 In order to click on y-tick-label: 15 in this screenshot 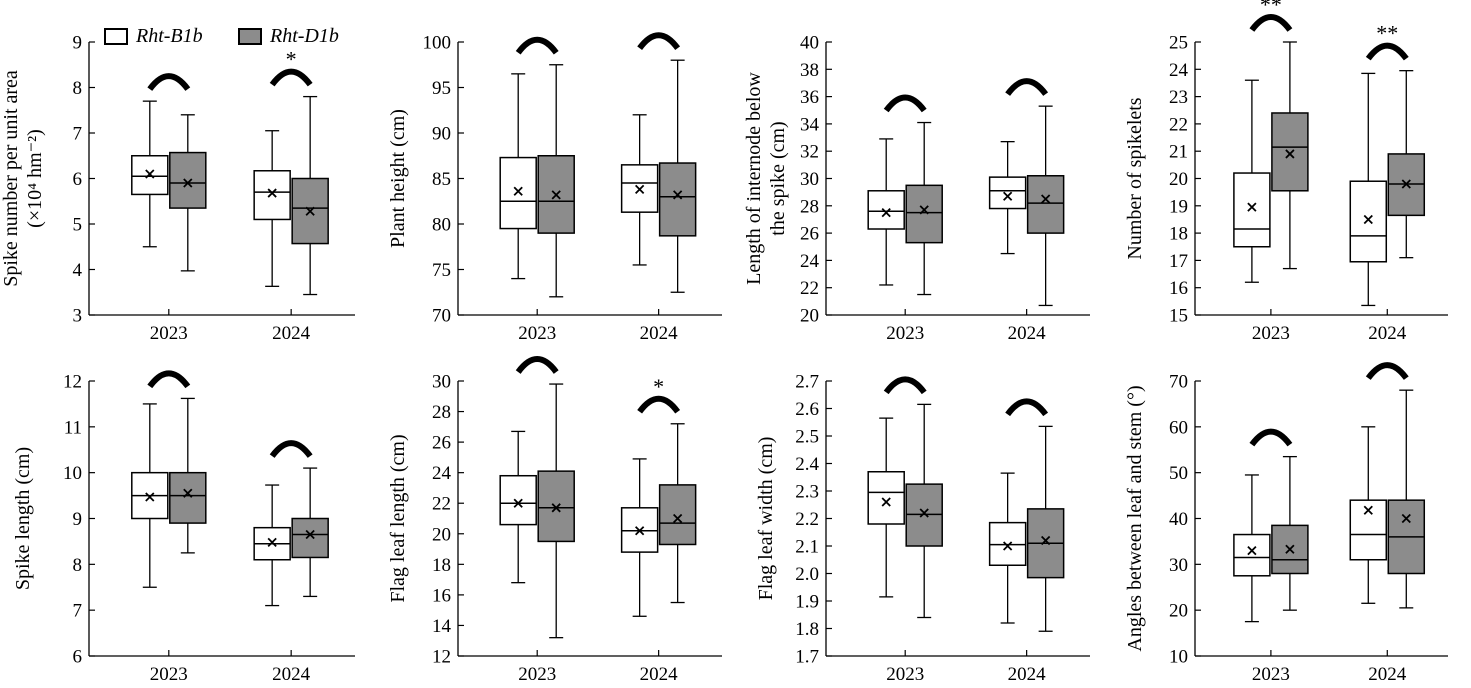, I will do `click(1178, 316)`.